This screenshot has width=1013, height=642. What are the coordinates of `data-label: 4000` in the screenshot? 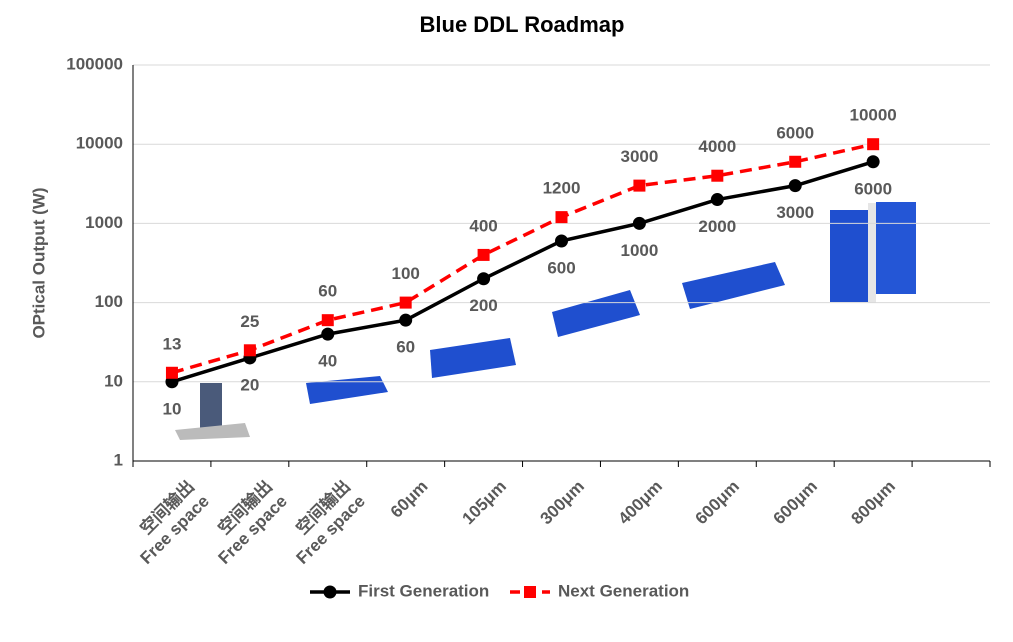 It's located at (717, 146).